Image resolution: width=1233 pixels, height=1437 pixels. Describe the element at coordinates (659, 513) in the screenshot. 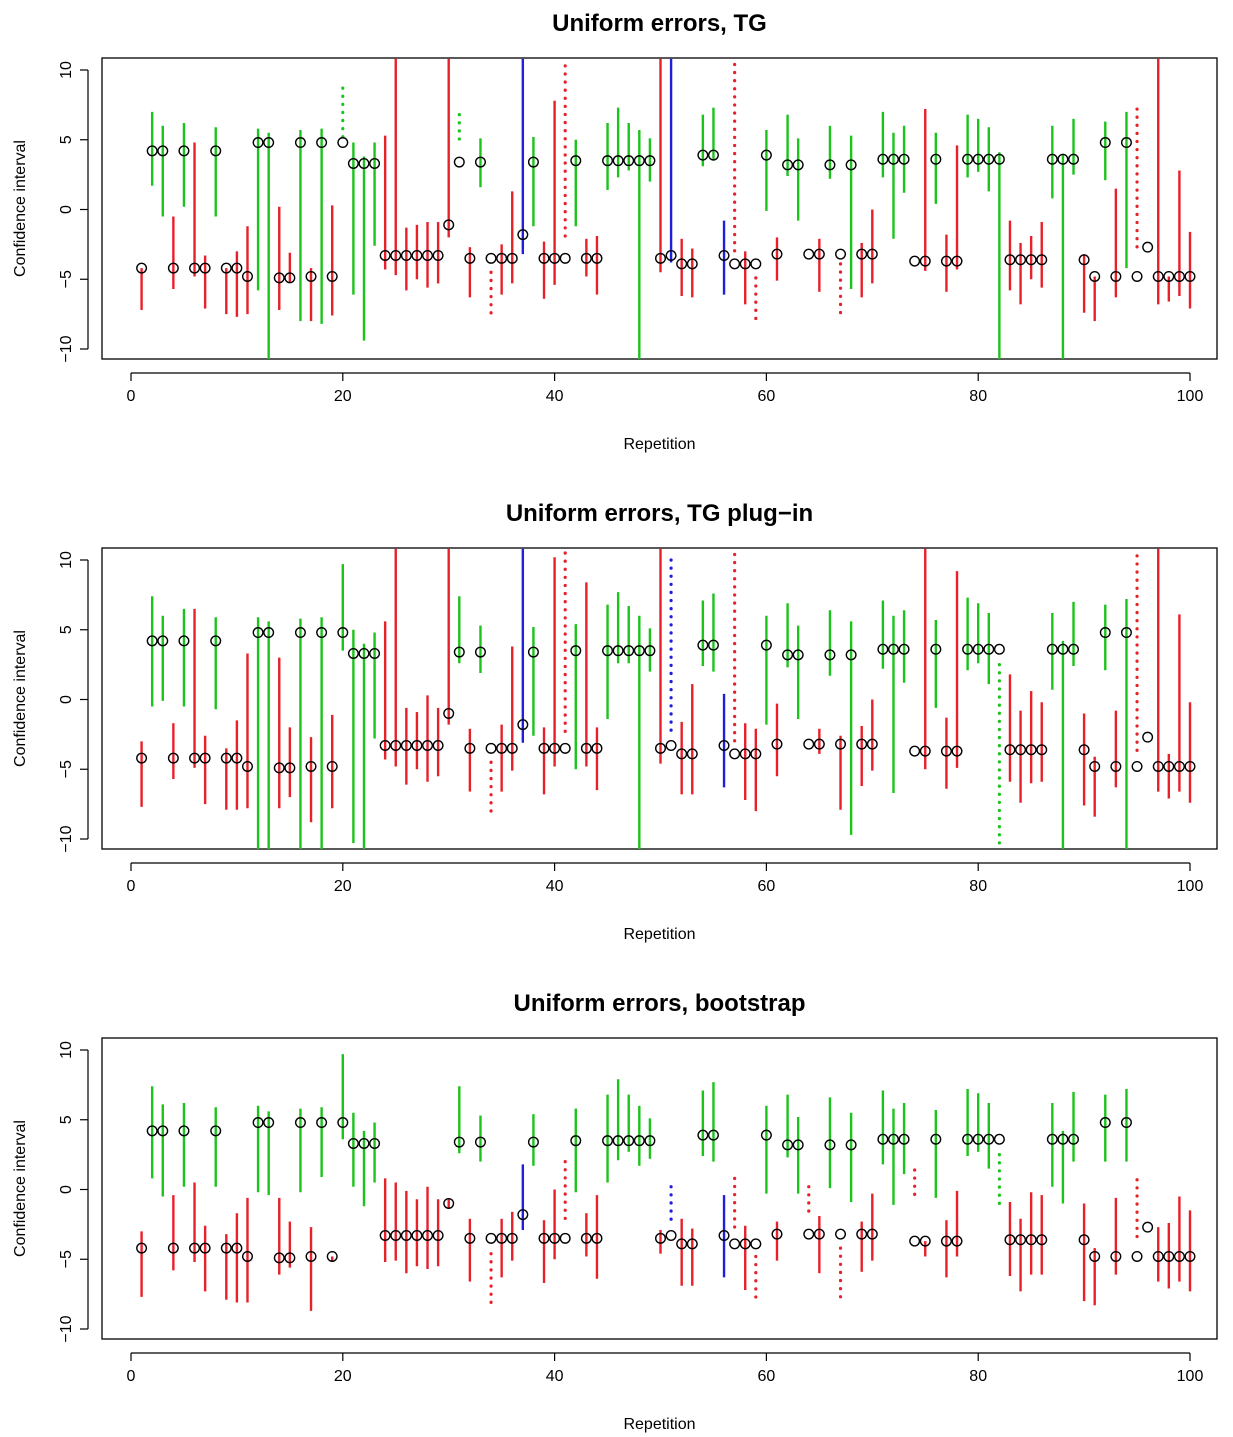

I see `chart-title: Uniform errors, TG plug−in` at that location.